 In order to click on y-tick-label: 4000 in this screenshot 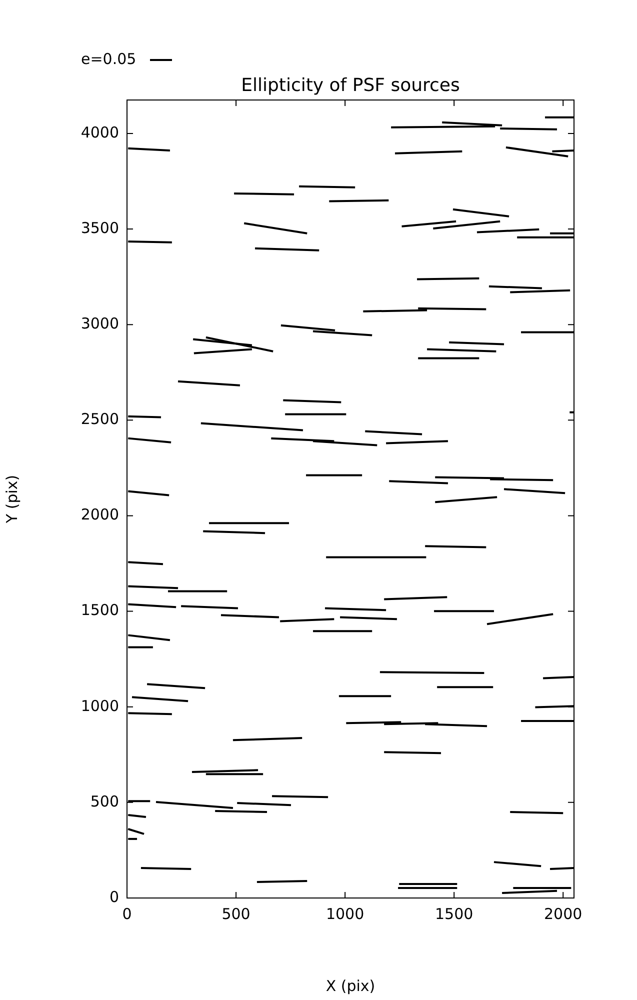, I will do `click(99, 132)`.